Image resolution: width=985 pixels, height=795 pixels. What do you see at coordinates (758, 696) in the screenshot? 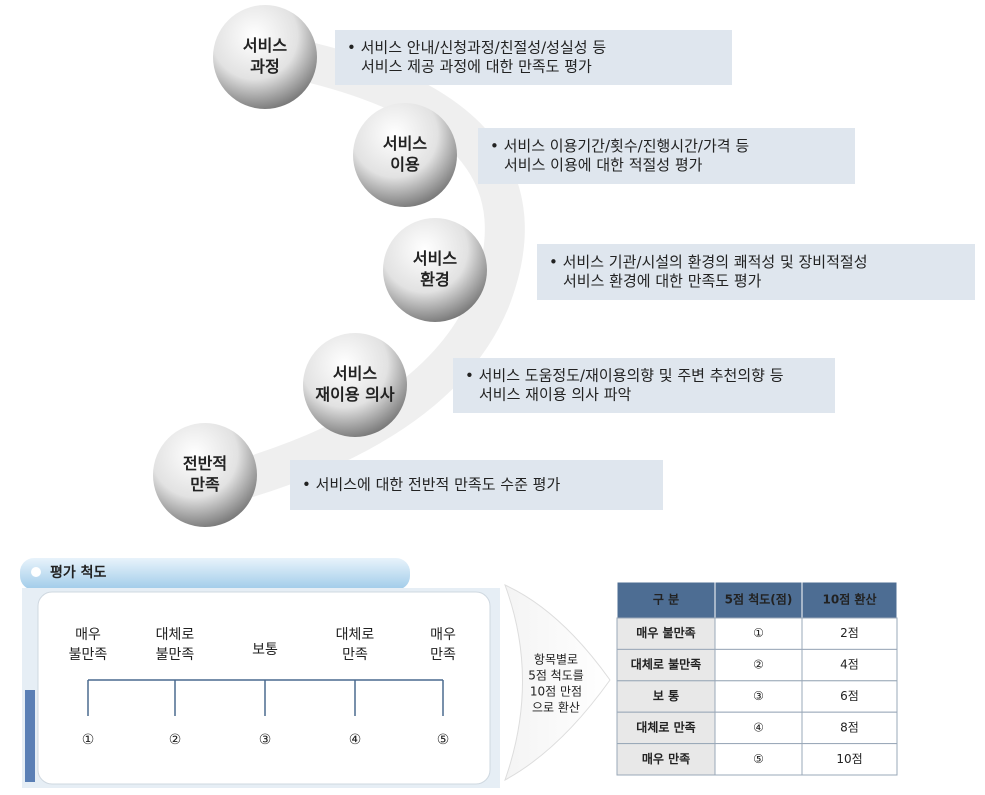
I see `cell-text: ③` at bounding box center [758, 696].